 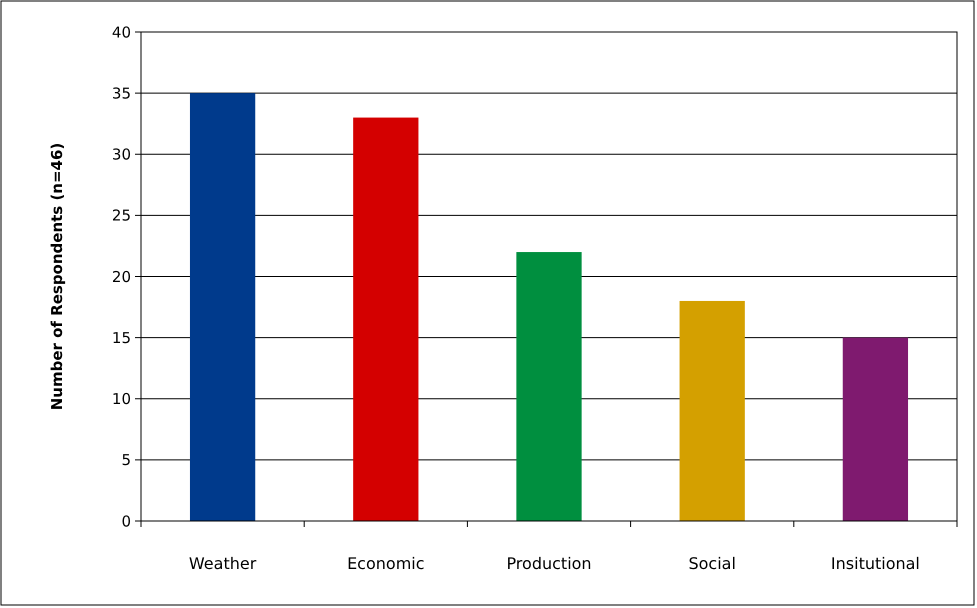 What do you see at coordinates (121, 337) in the screenshot?
I see `y-tick-label: 15` at bounding box center [121, 337].